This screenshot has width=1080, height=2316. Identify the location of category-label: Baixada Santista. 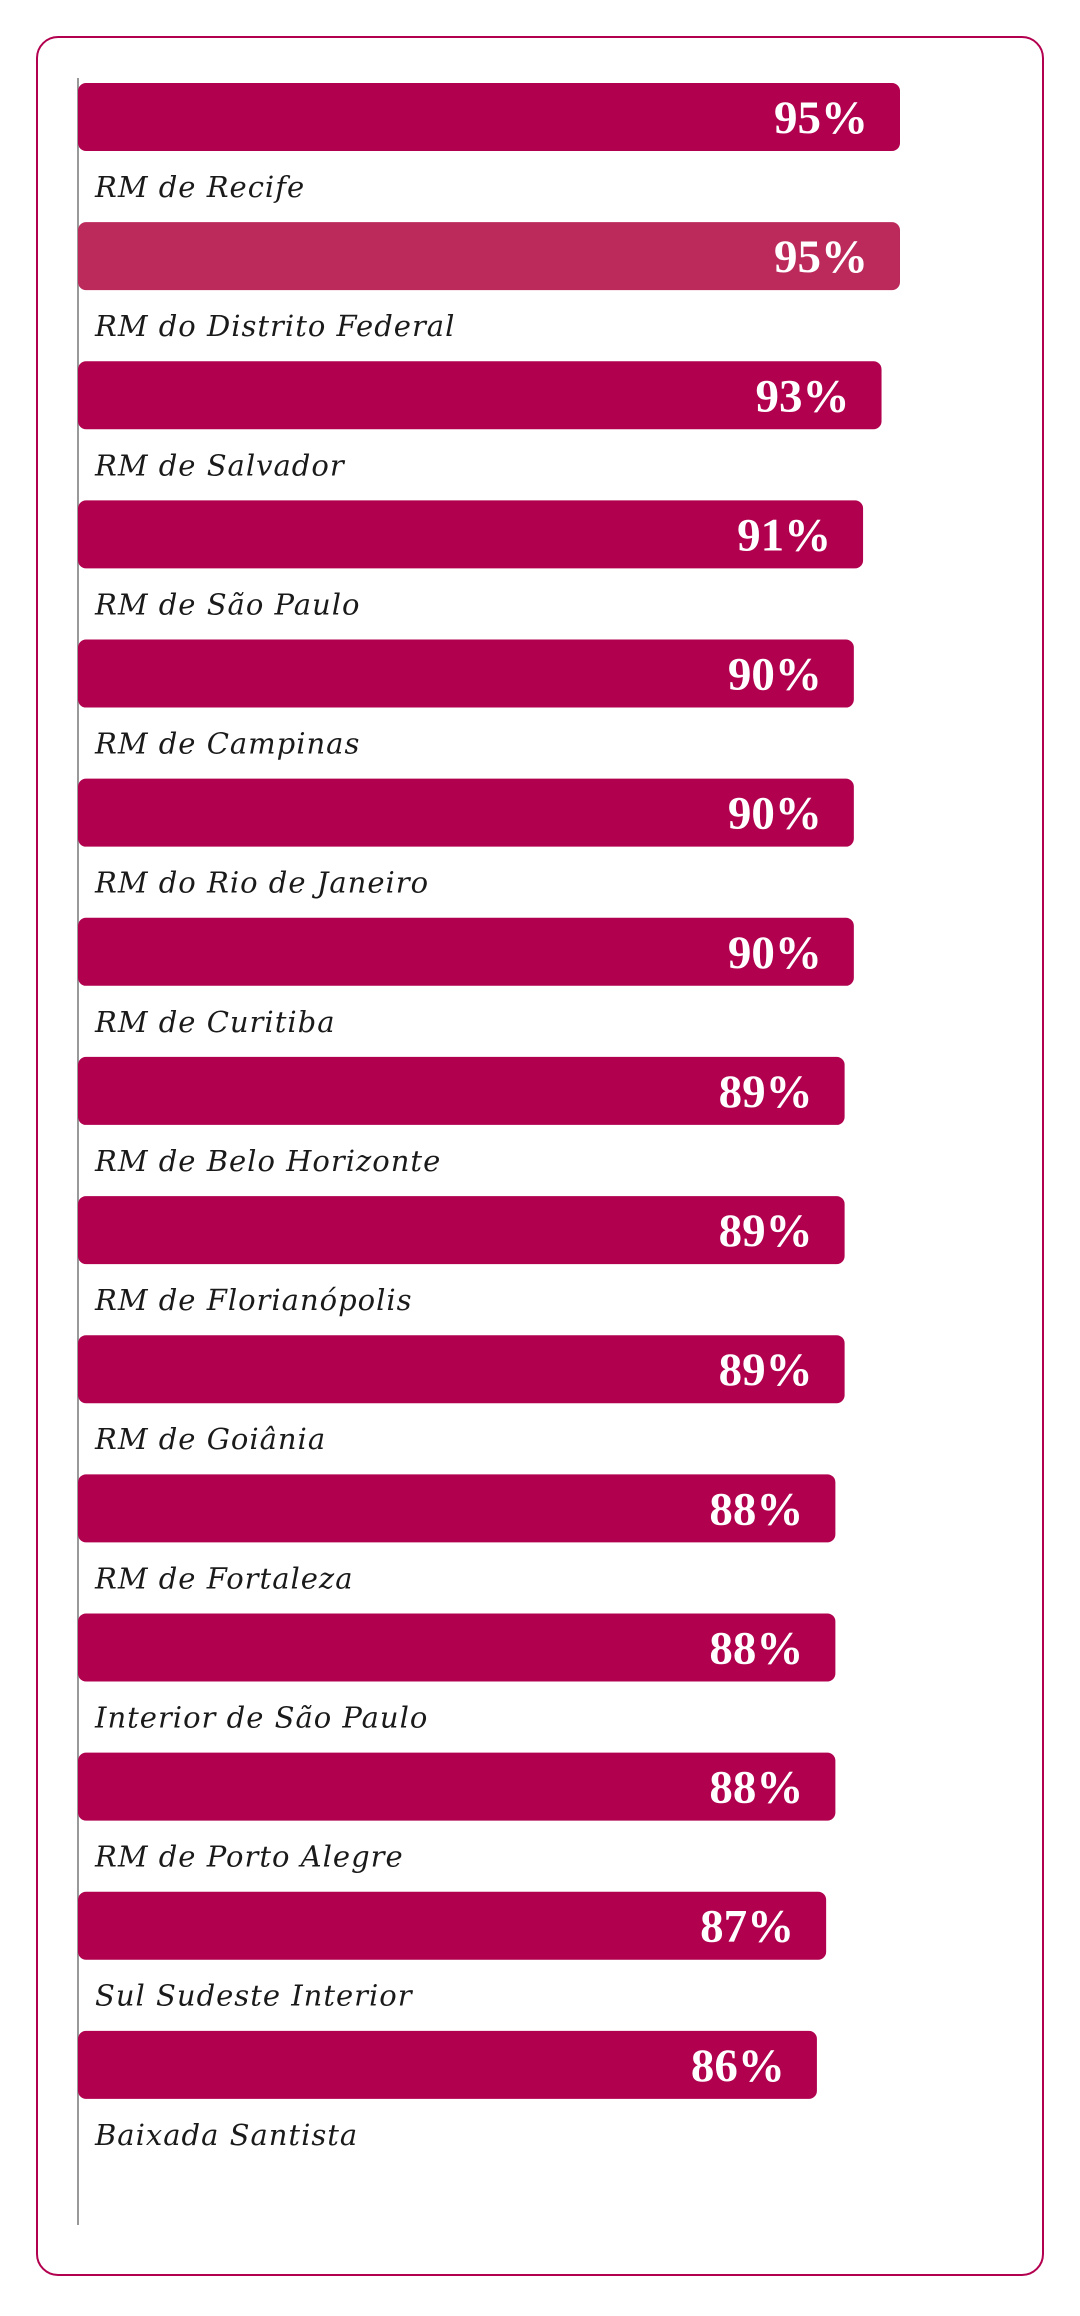
(226, 2135).